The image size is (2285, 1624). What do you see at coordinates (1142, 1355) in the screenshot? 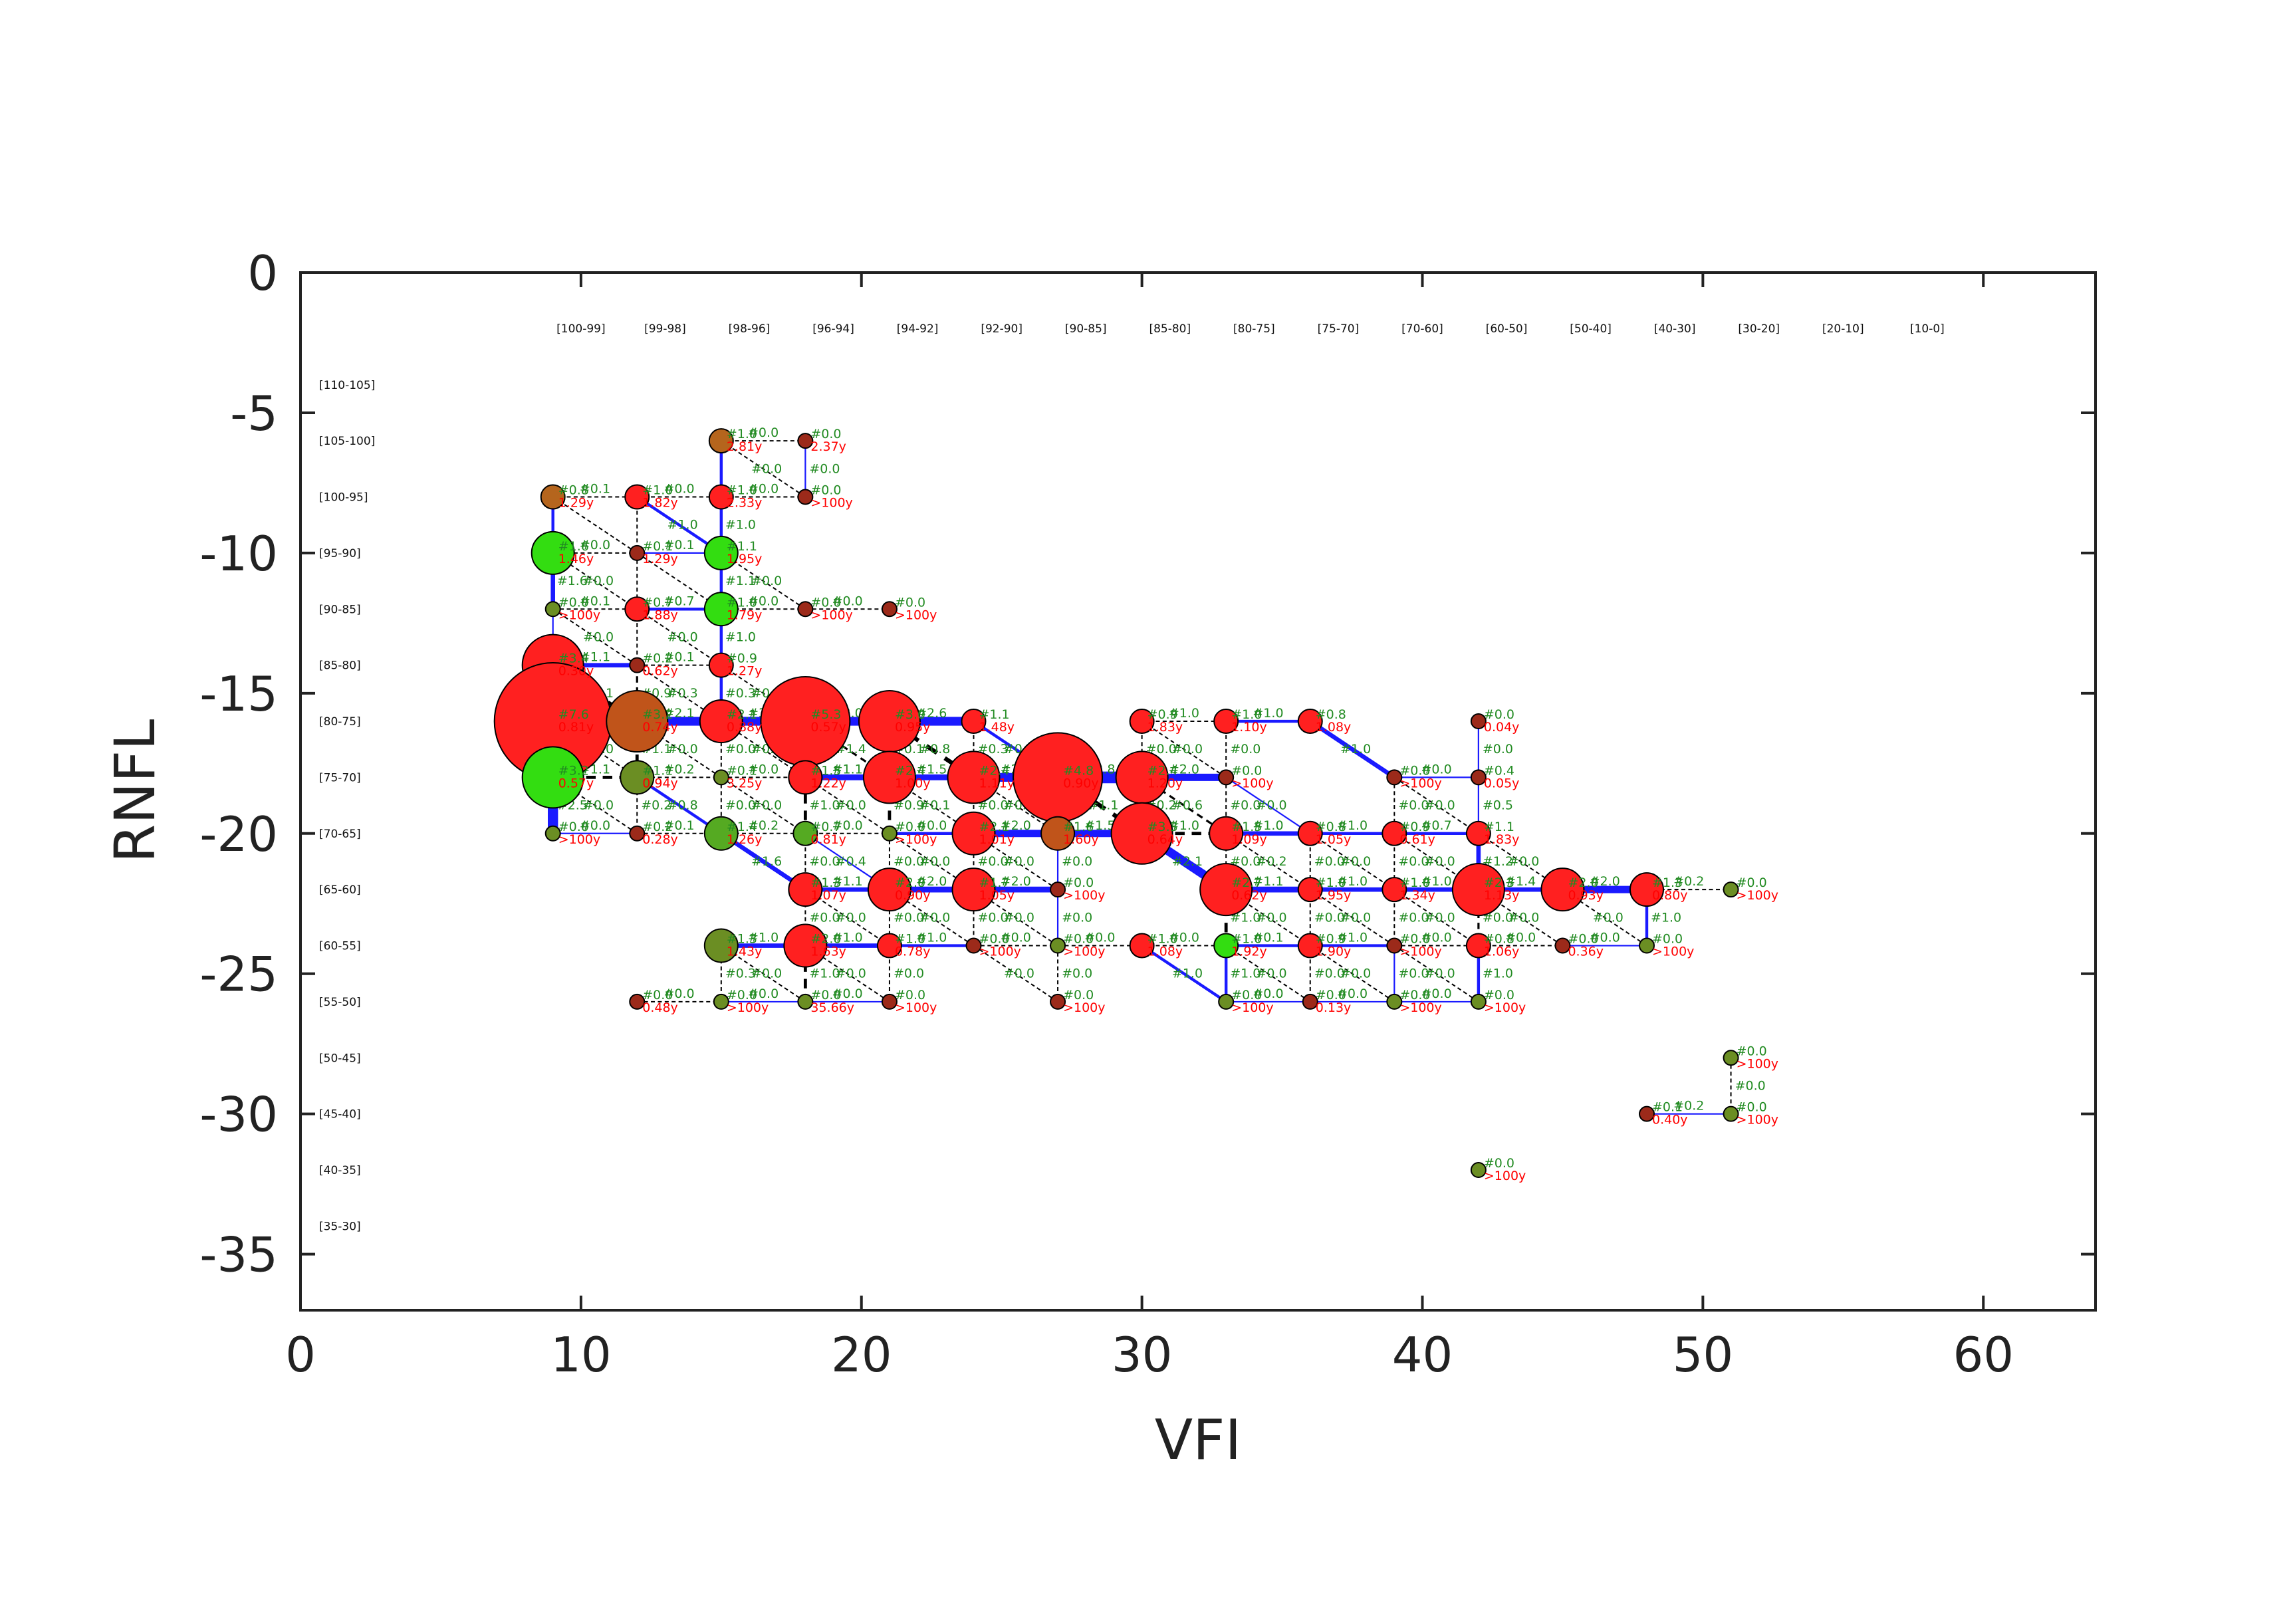
I see `x-tick-label: 30` at bounding box center [1142, 1355].